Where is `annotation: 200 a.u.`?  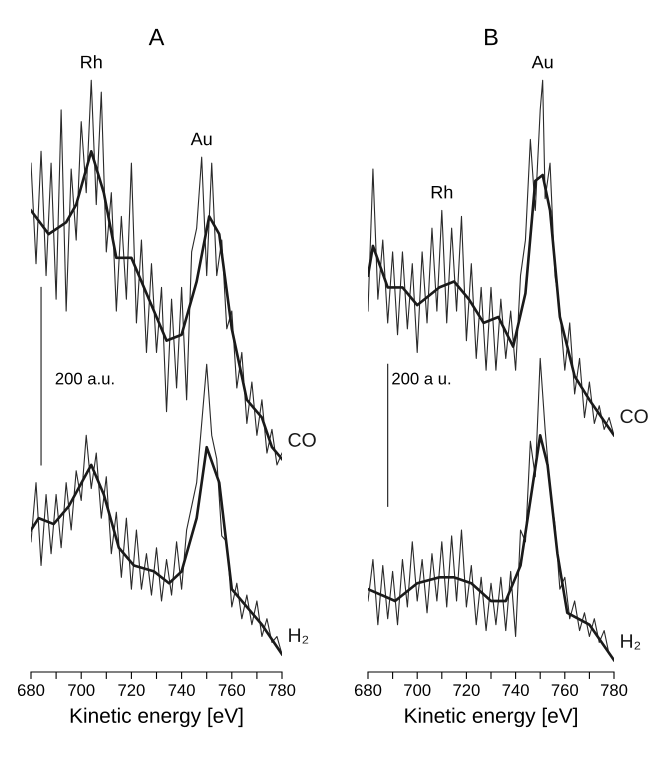
annotation: 200 a.u. is located at coordinates (85, 378).